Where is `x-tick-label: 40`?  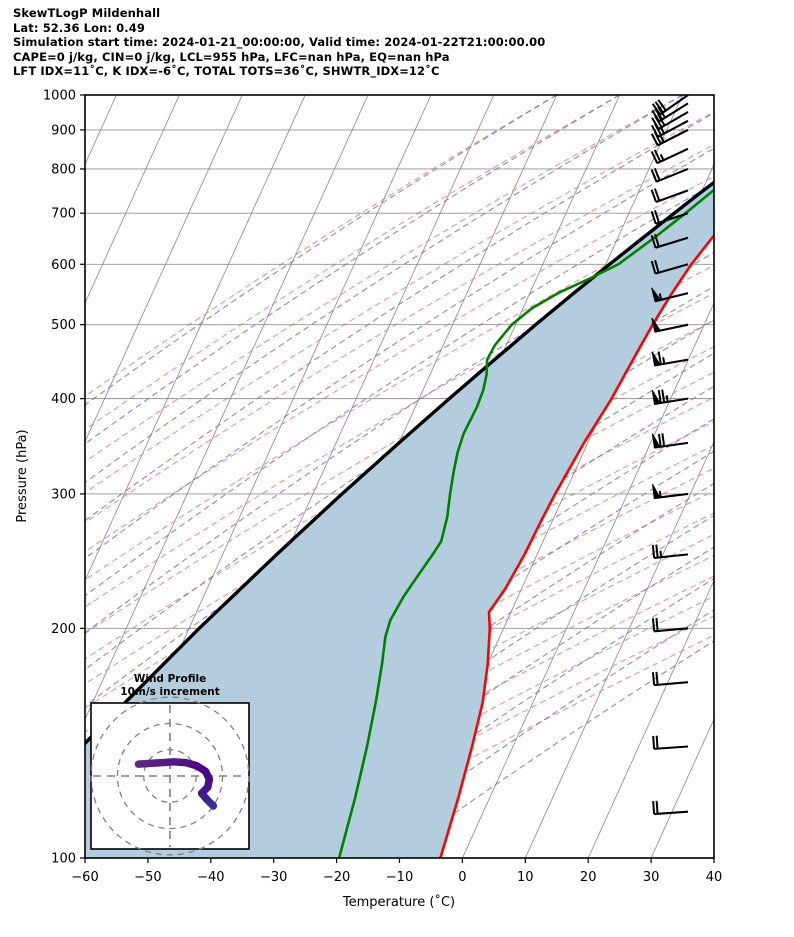 x-tick-label: 40 is located at coordinates (714, 877).